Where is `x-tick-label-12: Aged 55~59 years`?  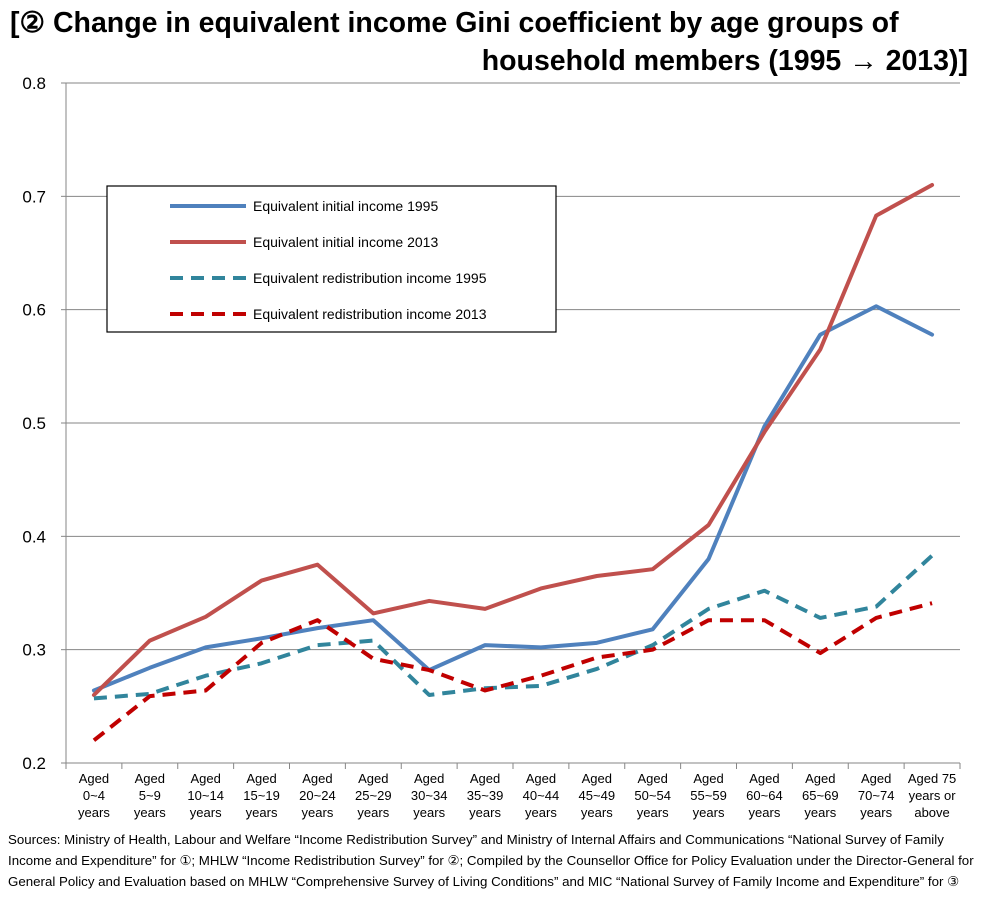
x-tick-label-12: Aged 55~59 years is located at coordinates (708, 795).